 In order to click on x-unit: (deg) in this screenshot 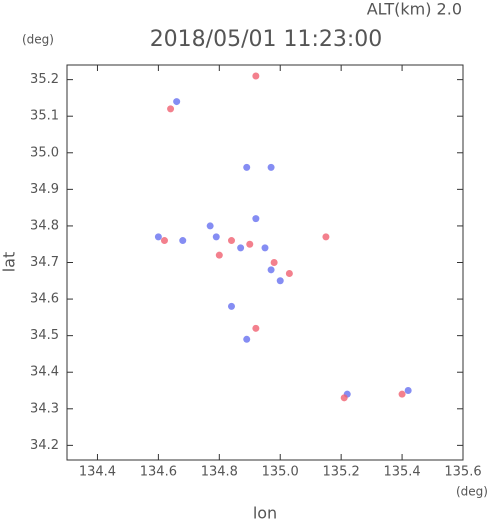, I will do `click(472, 492)`.